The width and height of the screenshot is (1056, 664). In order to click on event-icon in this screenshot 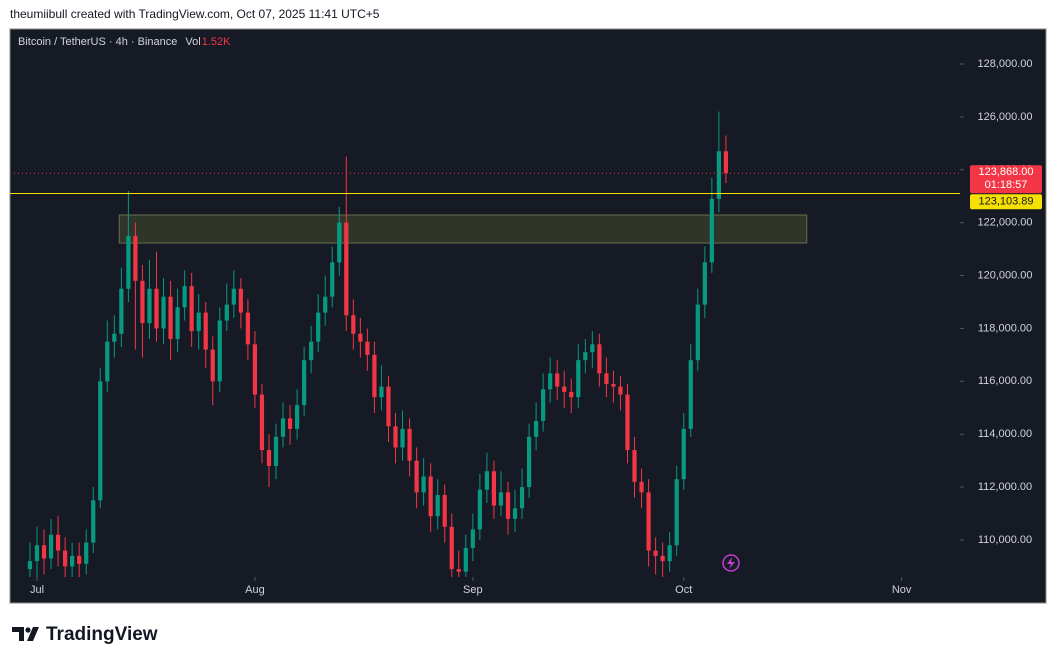, I will do `click(731, 563)`.